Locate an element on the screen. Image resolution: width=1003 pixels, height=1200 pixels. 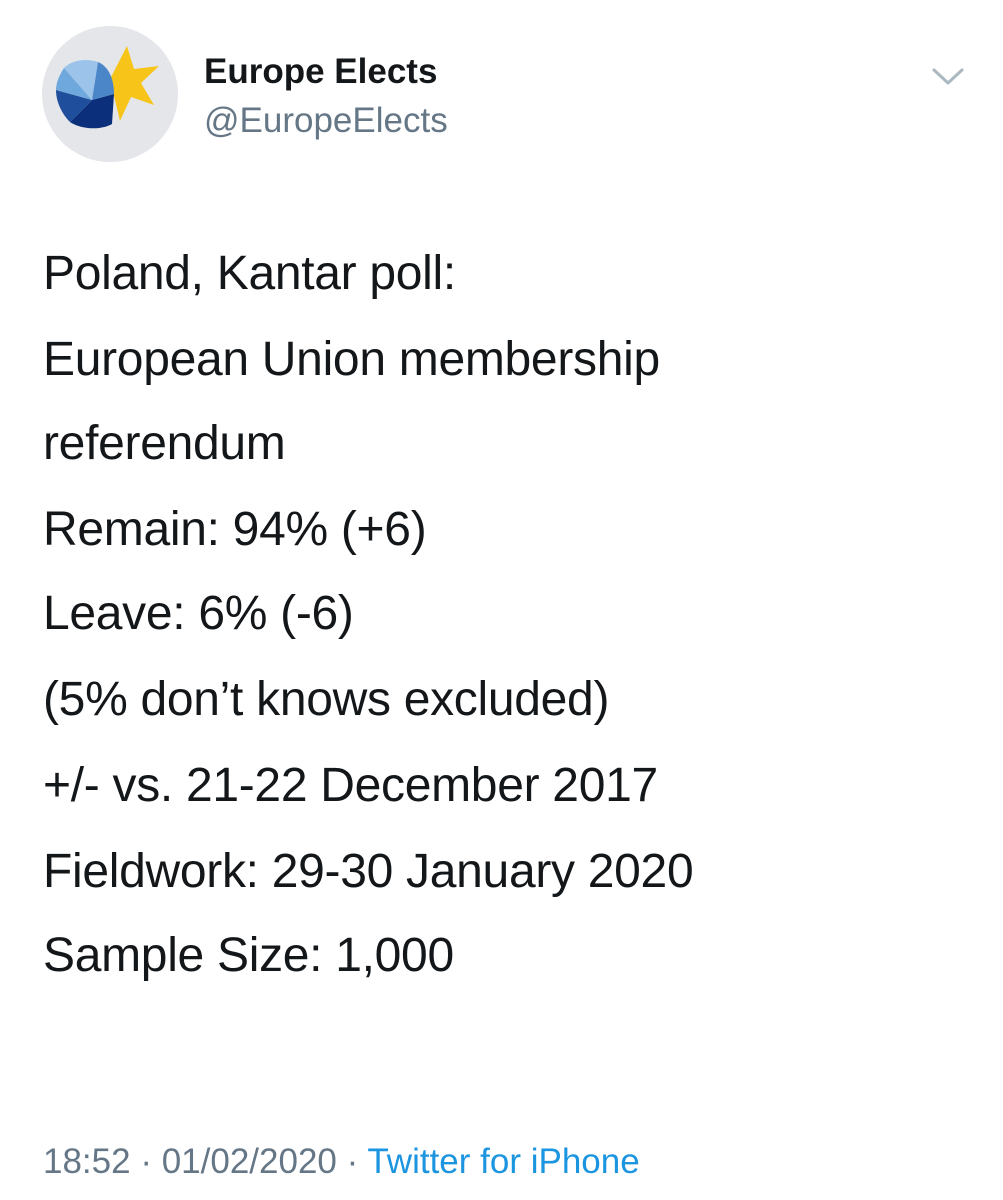
author-handle: @EuropeElects is located at coordinates (326, 120).